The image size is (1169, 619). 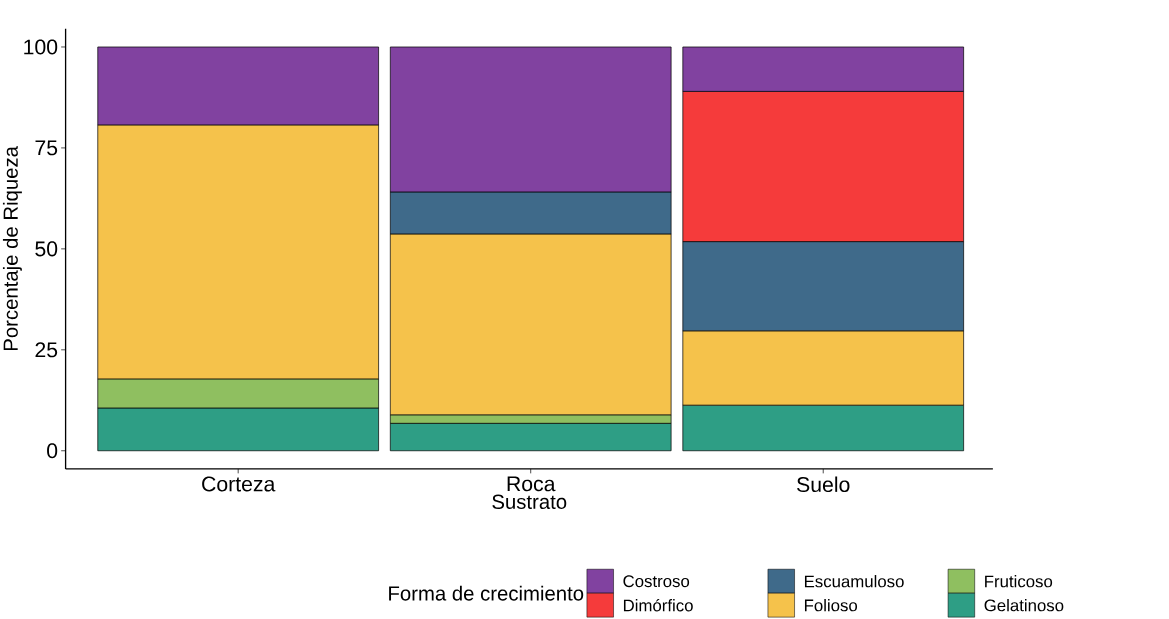 What do you see at coordinates (823, 484) in the screenshot?
I see `x-tick-label: Suelo` at bounding box center [823, 484].